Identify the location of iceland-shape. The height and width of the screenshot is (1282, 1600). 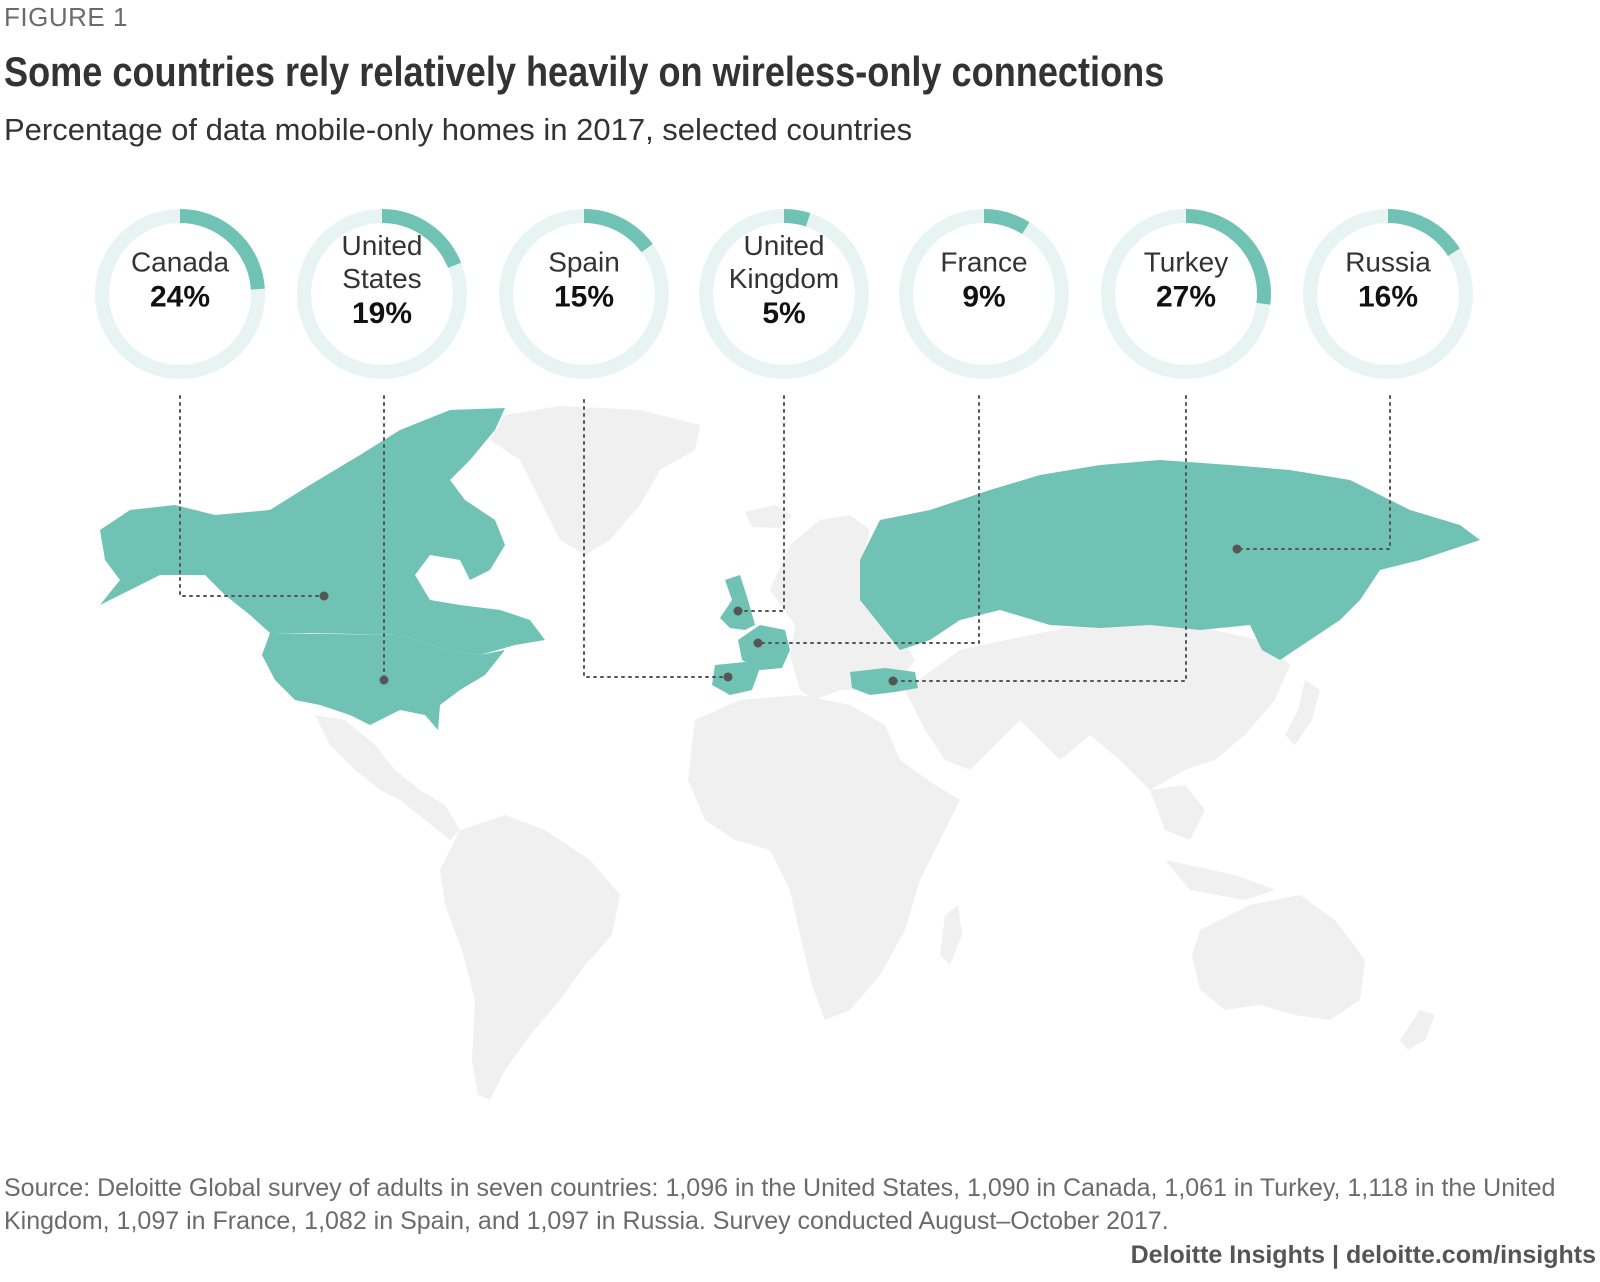
(768, 516).